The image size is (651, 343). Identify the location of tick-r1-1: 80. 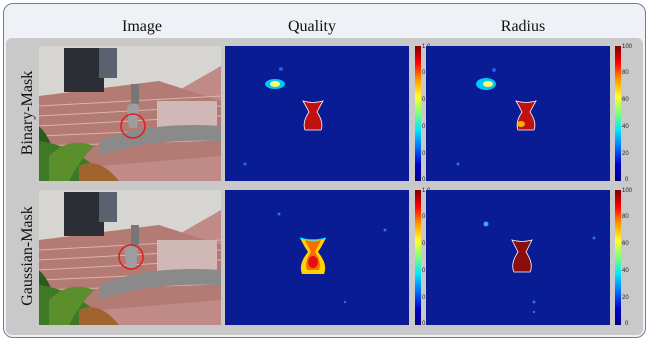
(625, 73).